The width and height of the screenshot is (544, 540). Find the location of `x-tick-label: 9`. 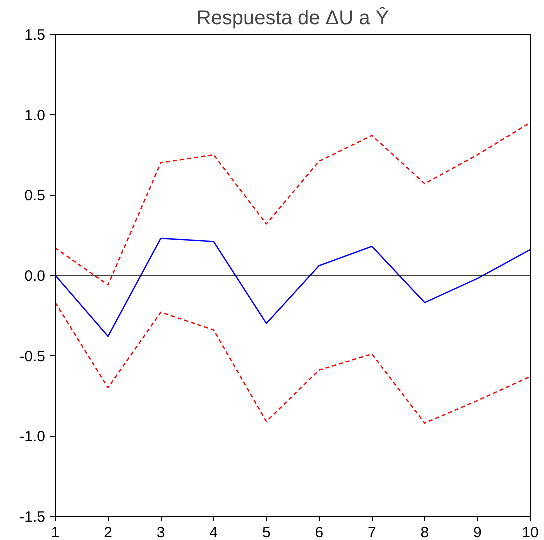

x-tick-label: 9 is located at coordinates (478, 532).